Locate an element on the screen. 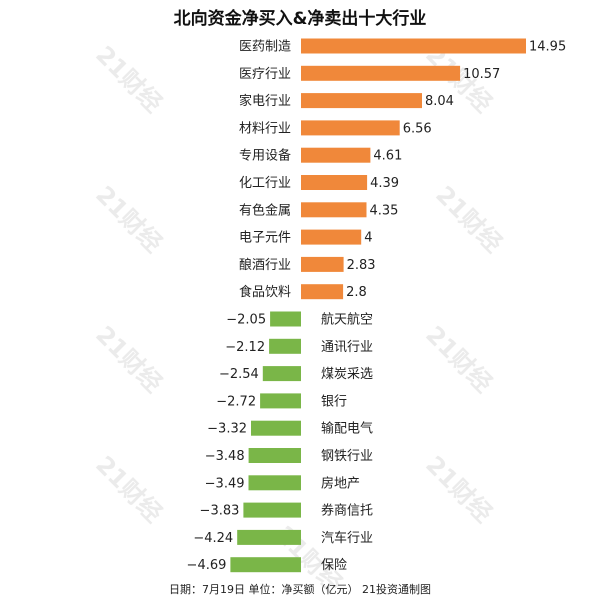 The image size is (600, 600). category-label-8: 酿酒行业 is located at coordinates (265, 265).